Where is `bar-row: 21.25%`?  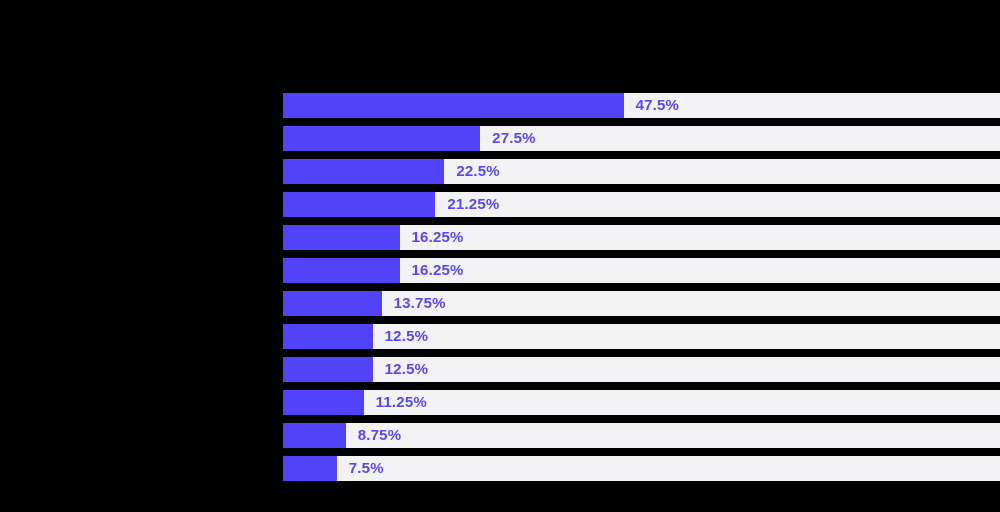
bar-row: 21.25% is located at coordinates (641, 204).